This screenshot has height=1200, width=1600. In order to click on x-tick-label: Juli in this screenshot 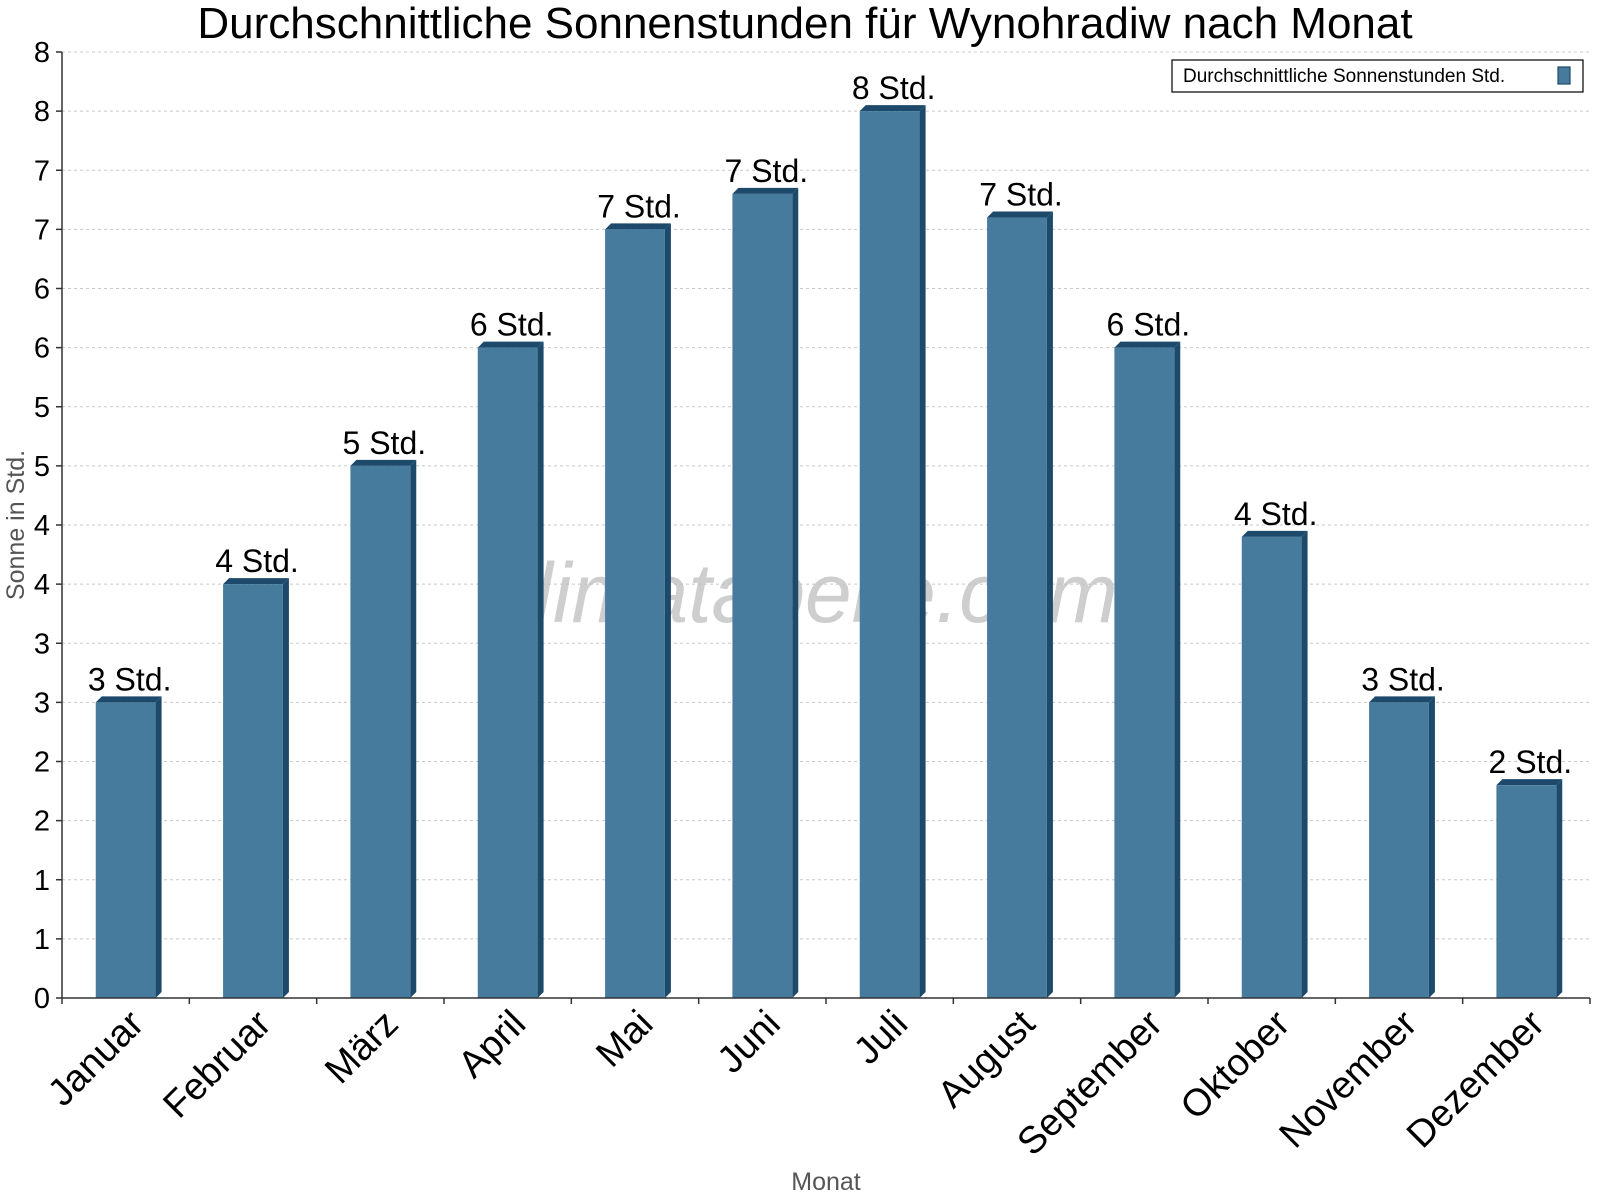, I will do `click(881, 1038)`.